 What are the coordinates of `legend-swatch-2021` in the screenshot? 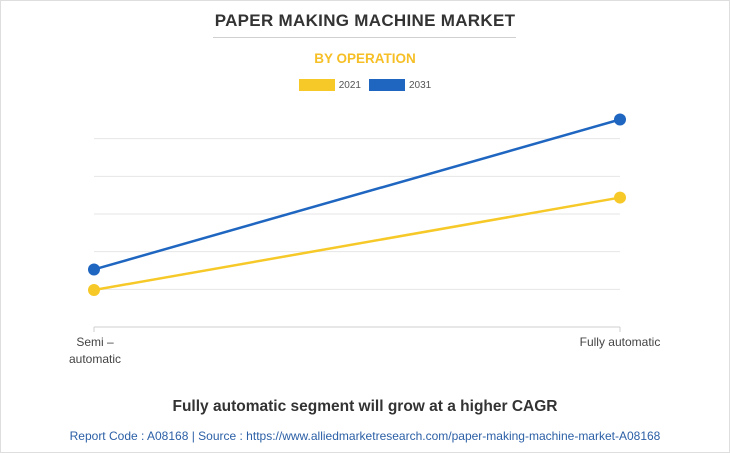 It's located at (316, 85).